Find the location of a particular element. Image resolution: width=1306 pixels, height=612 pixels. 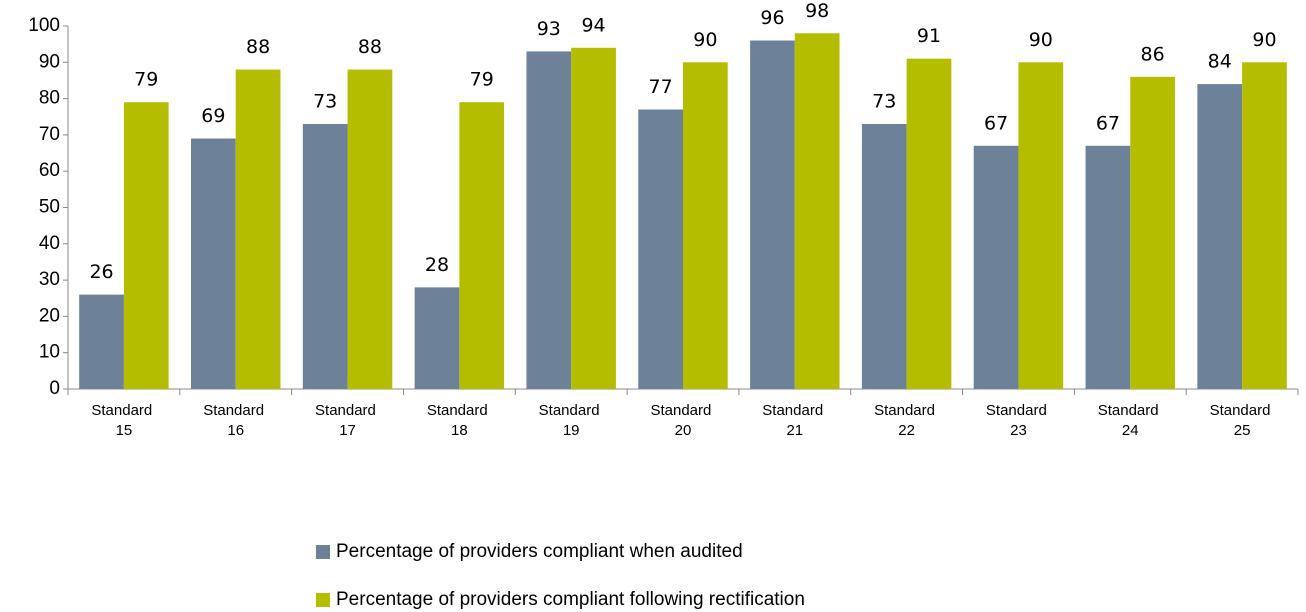

x-tick-label: Standard 22 is located at coordinates (906, 420).